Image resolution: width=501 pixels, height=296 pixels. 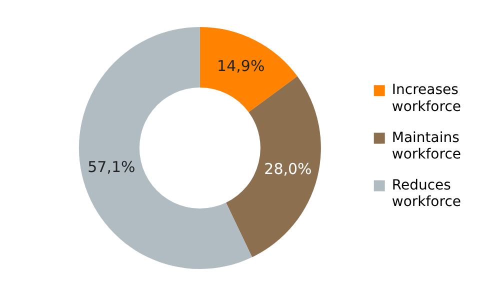 I want to click on legend-label: Maintains workforce, so click(x=427, y=146).